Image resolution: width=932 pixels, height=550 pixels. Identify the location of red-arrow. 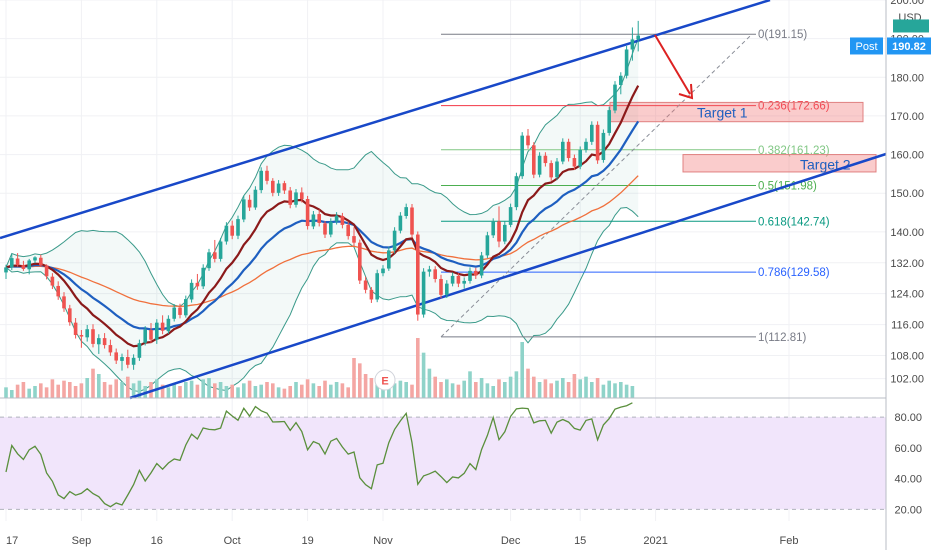
(674, 67).